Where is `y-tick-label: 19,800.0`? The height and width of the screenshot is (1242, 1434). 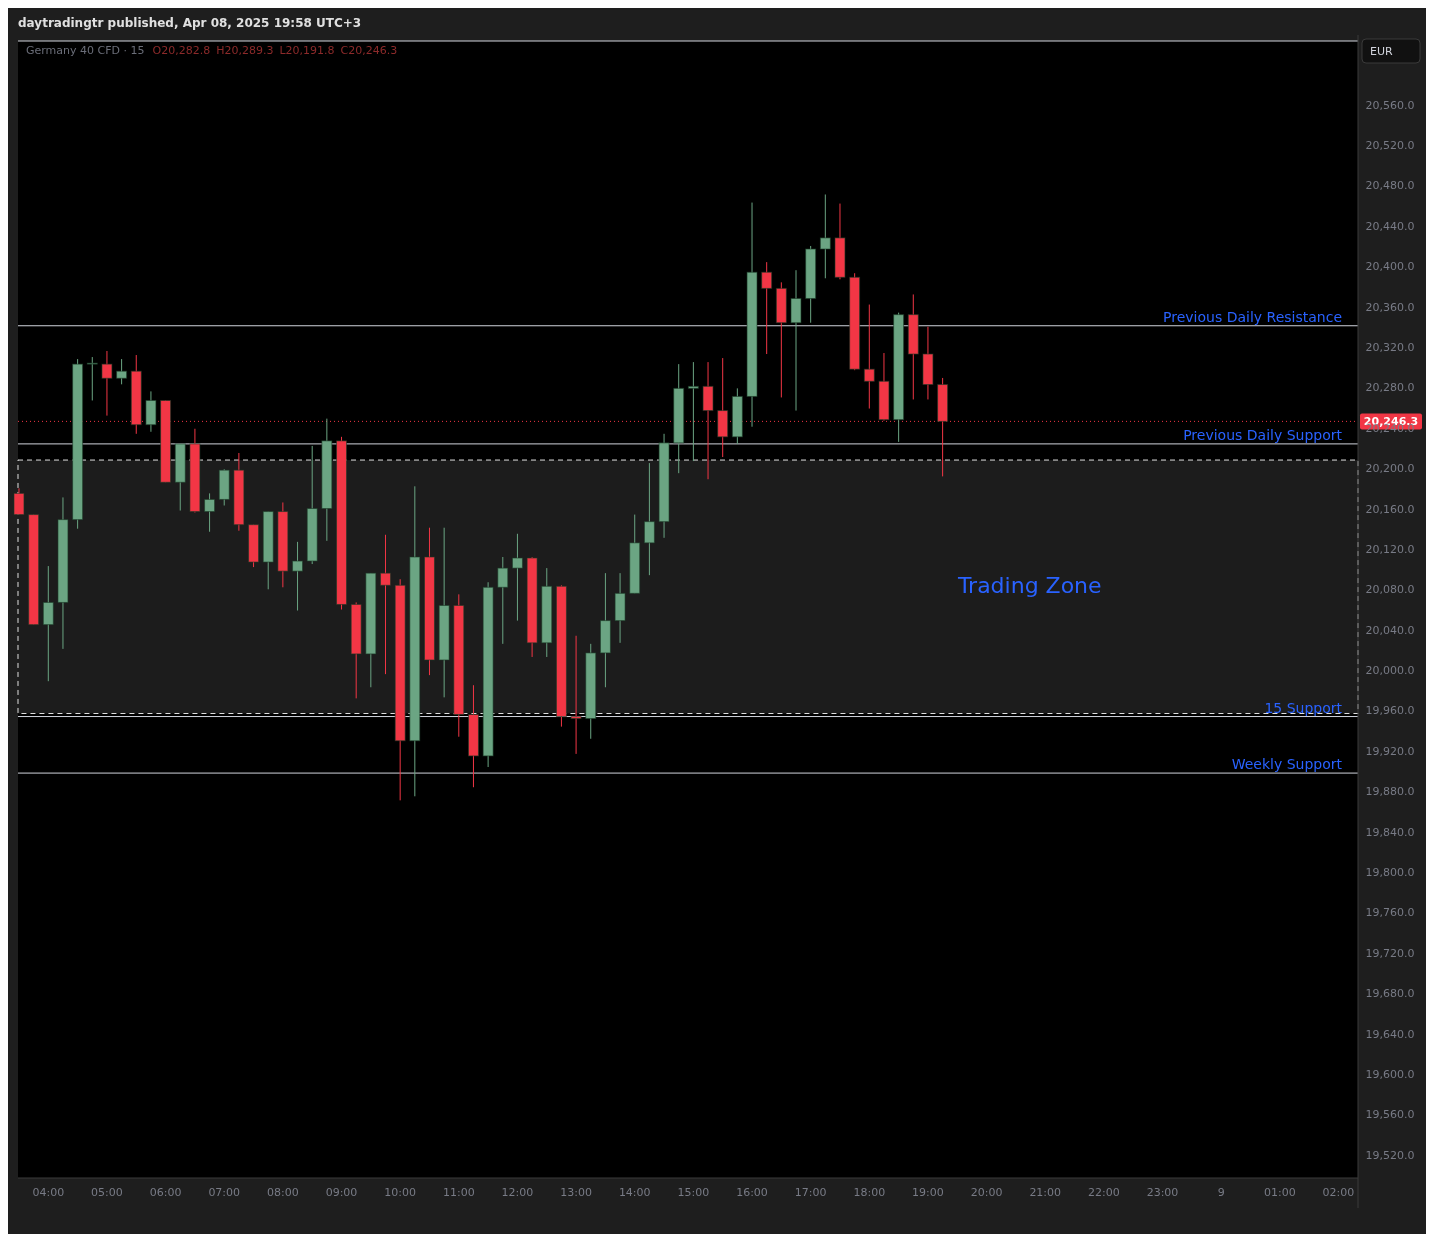 y-tick-label: 19,800.0 is located at coordinates (1390, 873).